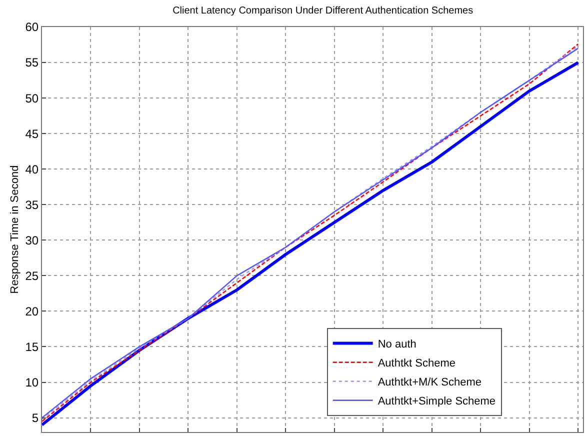 The width and height of the screenshot is (587, 438). Describe the element at coordinates (32, 27) in the screenshot. I see `y-tick-label: 60` at that location.